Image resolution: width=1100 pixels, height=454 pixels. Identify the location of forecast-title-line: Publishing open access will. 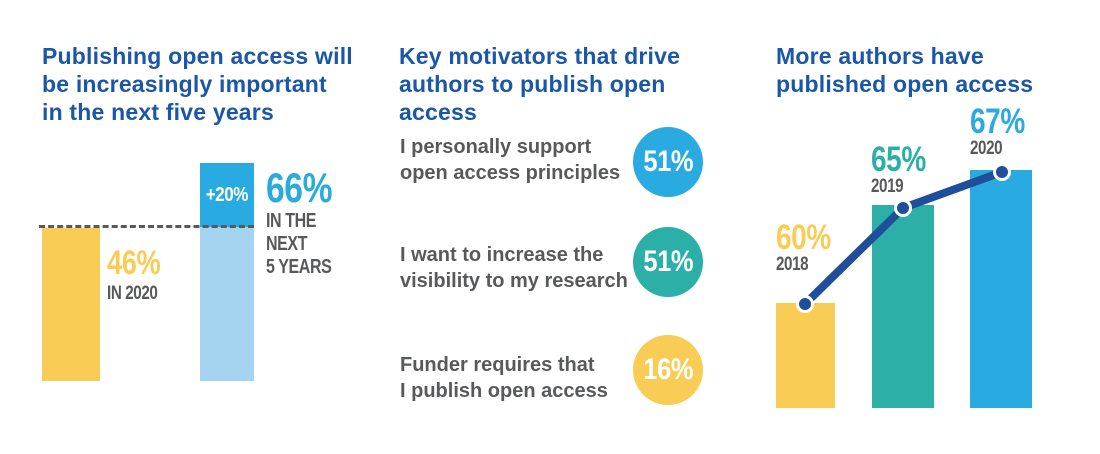
(197, 56).